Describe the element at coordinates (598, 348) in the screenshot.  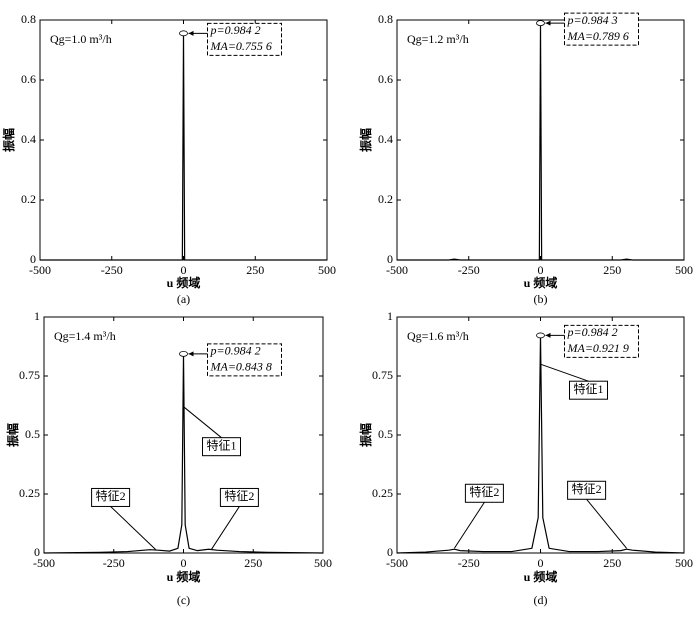
I see `peak-ma: MA=0.921 9` at that location.